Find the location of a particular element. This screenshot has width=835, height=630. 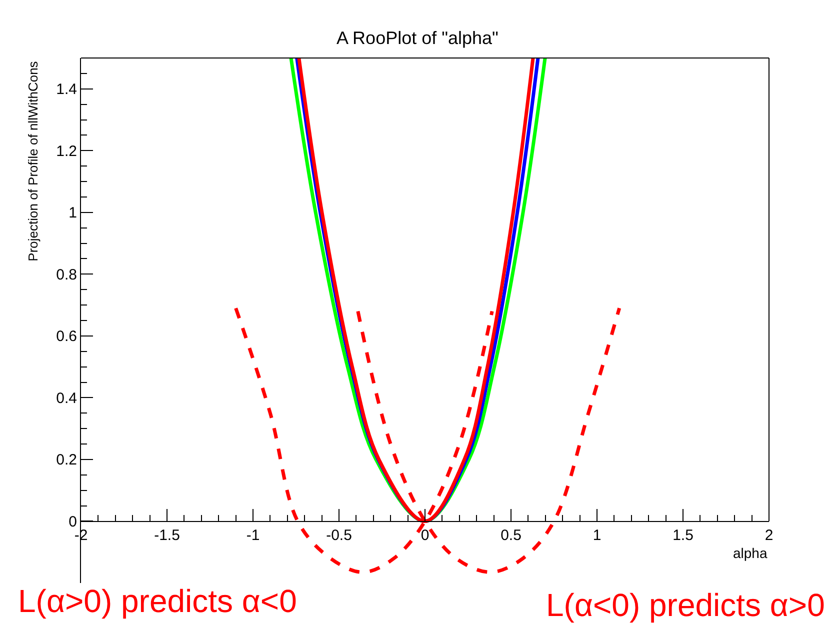

x-tick-label: 1.5 is located at coordinates (683, 535).